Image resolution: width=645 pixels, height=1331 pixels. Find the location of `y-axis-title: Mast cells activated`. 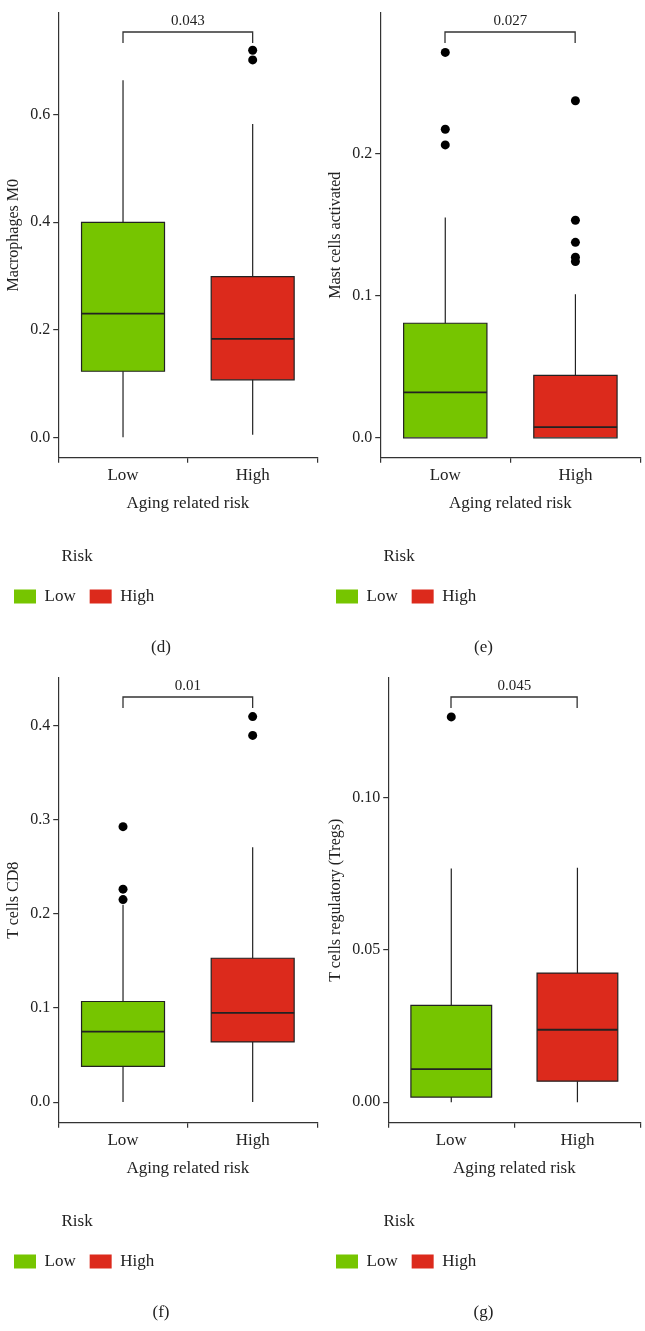

y-axis-title: Mast cells activated is located at coordinates (334, 235).